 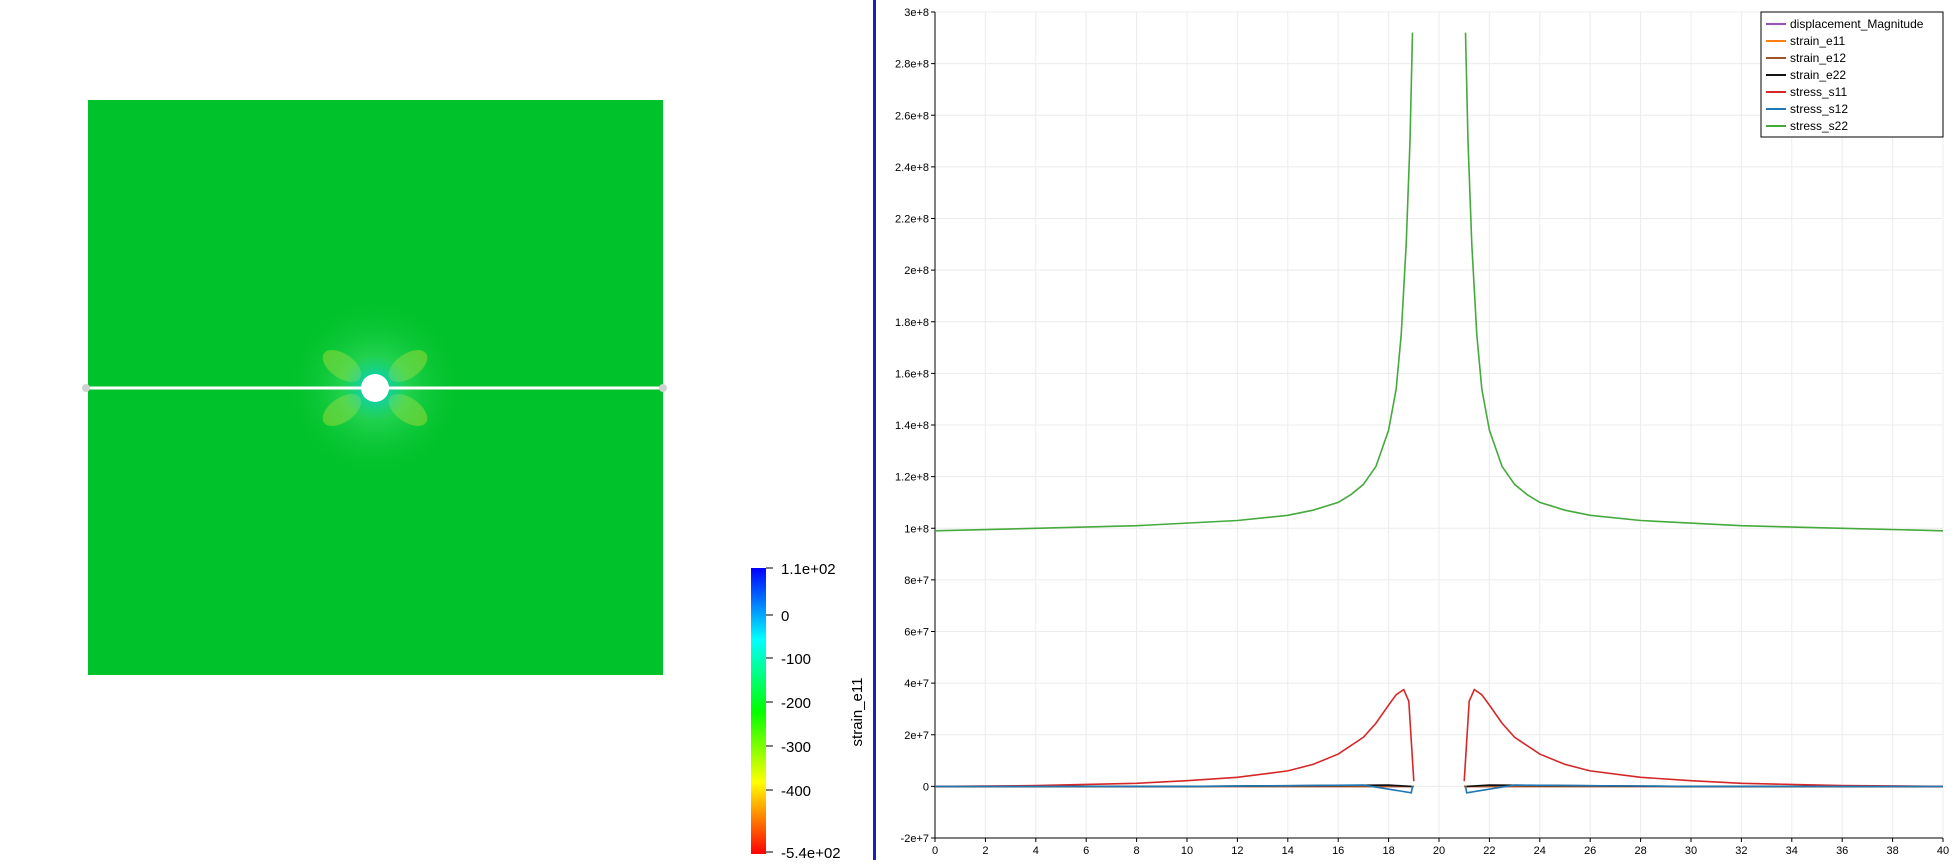 What do you see at coordinates (1086, 851) in the screenshot?
I see `x-tick-label: 6` at bounding box center [1086, 851].